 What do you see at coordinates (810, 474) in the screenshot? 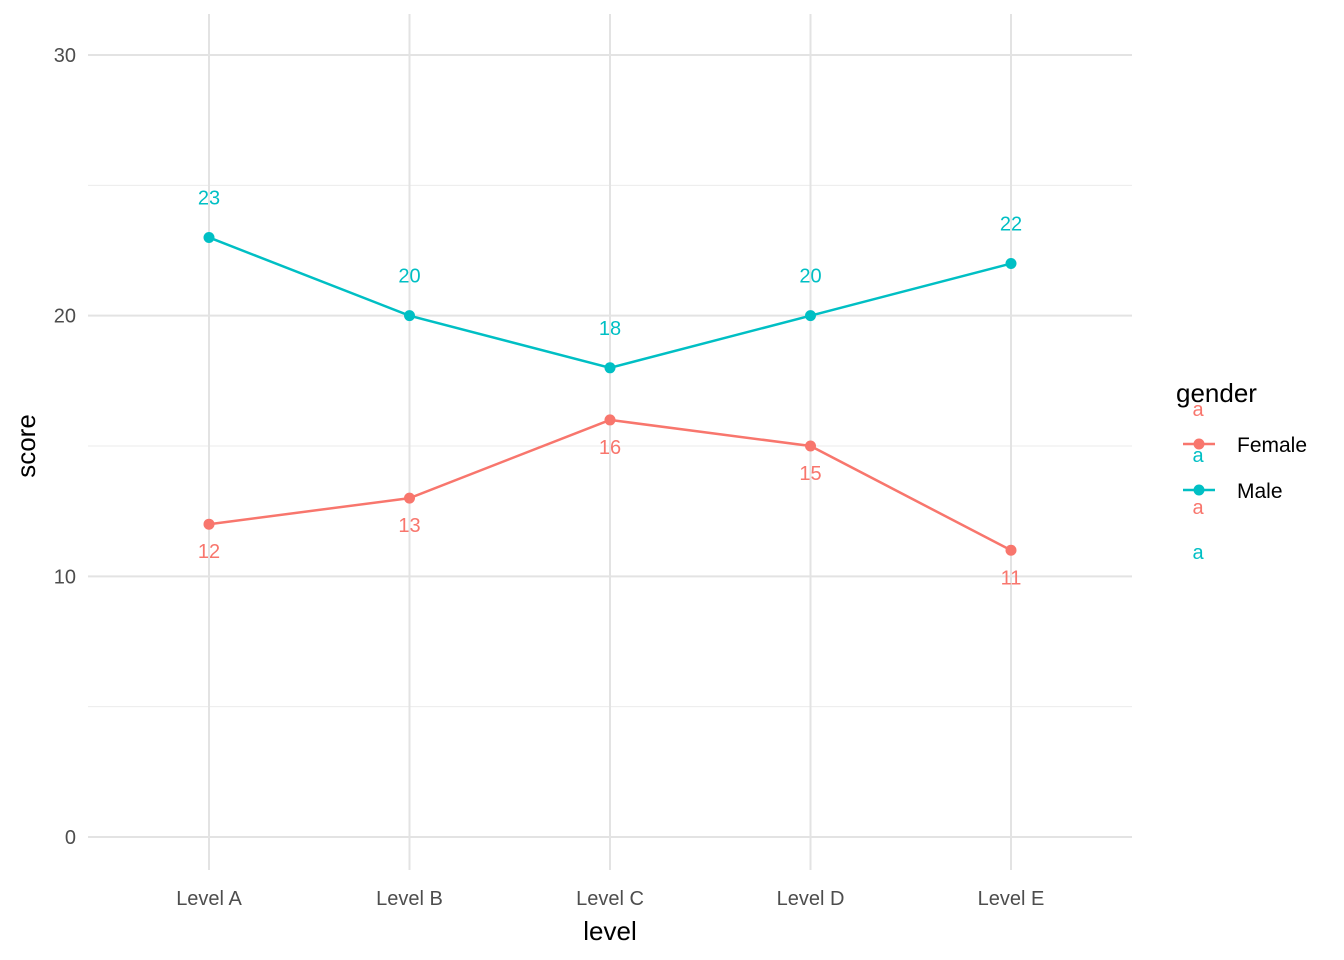
I see `data-label-female: 15` at bounding box center [810, 474].